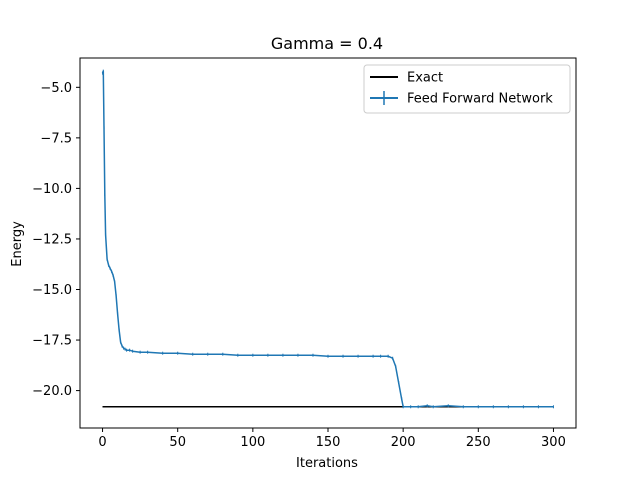 The width and height of the screenshot is (640, 480). I want to click on y-tick-label: −5.0, so click(56, 88).